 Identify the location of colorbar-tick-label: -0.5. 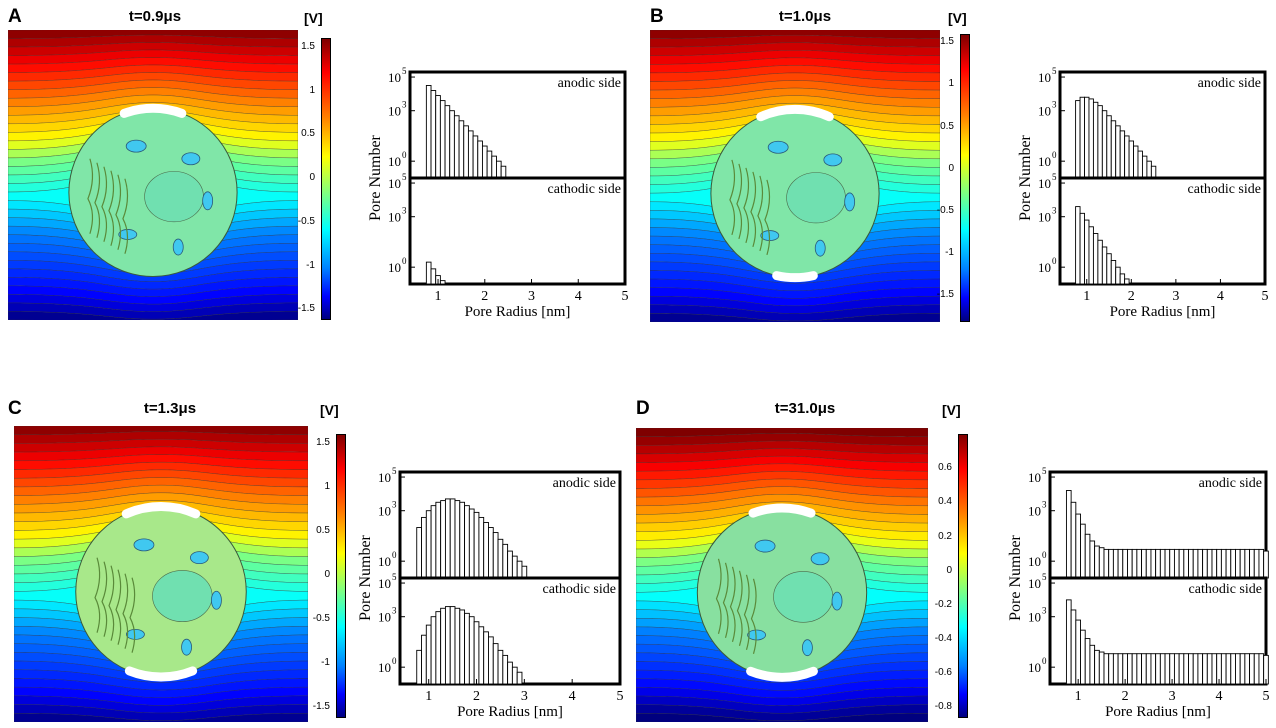
(945, 210).